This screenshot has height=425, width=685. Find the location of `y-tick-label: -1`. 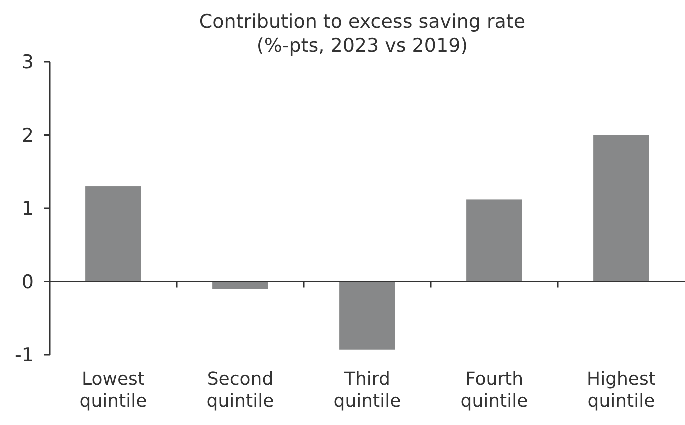

y-tick-label: -1 is located at coordinates (24, 355).